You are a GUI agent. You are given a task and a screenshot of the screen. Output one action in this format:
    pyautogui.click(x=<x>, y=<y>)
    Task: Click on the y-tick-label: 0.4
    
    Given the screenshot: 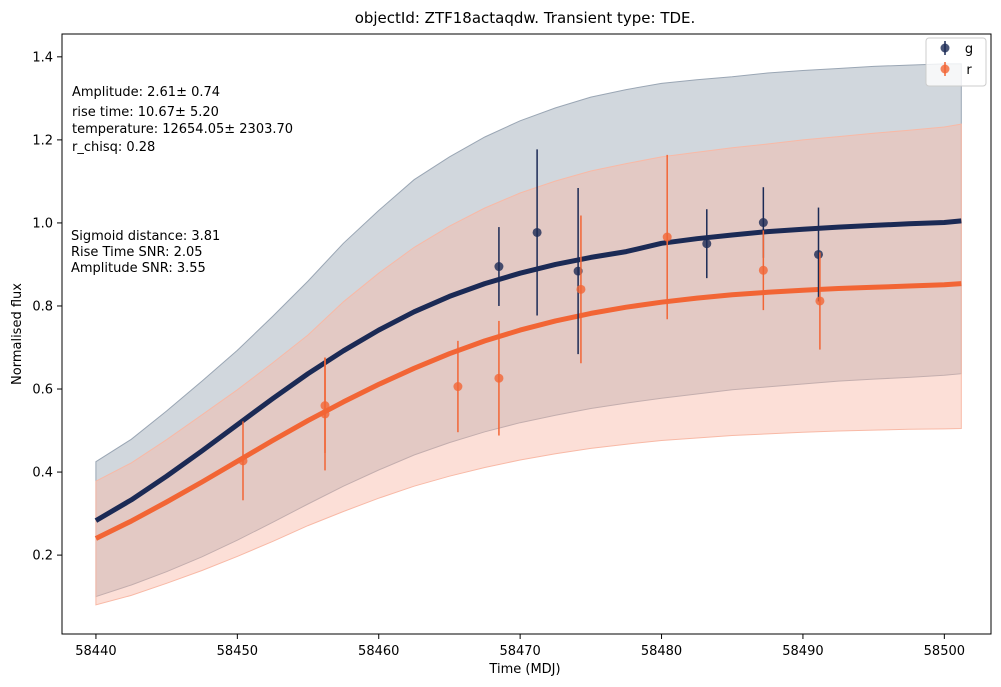 What is the action you would take?
    pyautogui.click(x=42, y=473)
    